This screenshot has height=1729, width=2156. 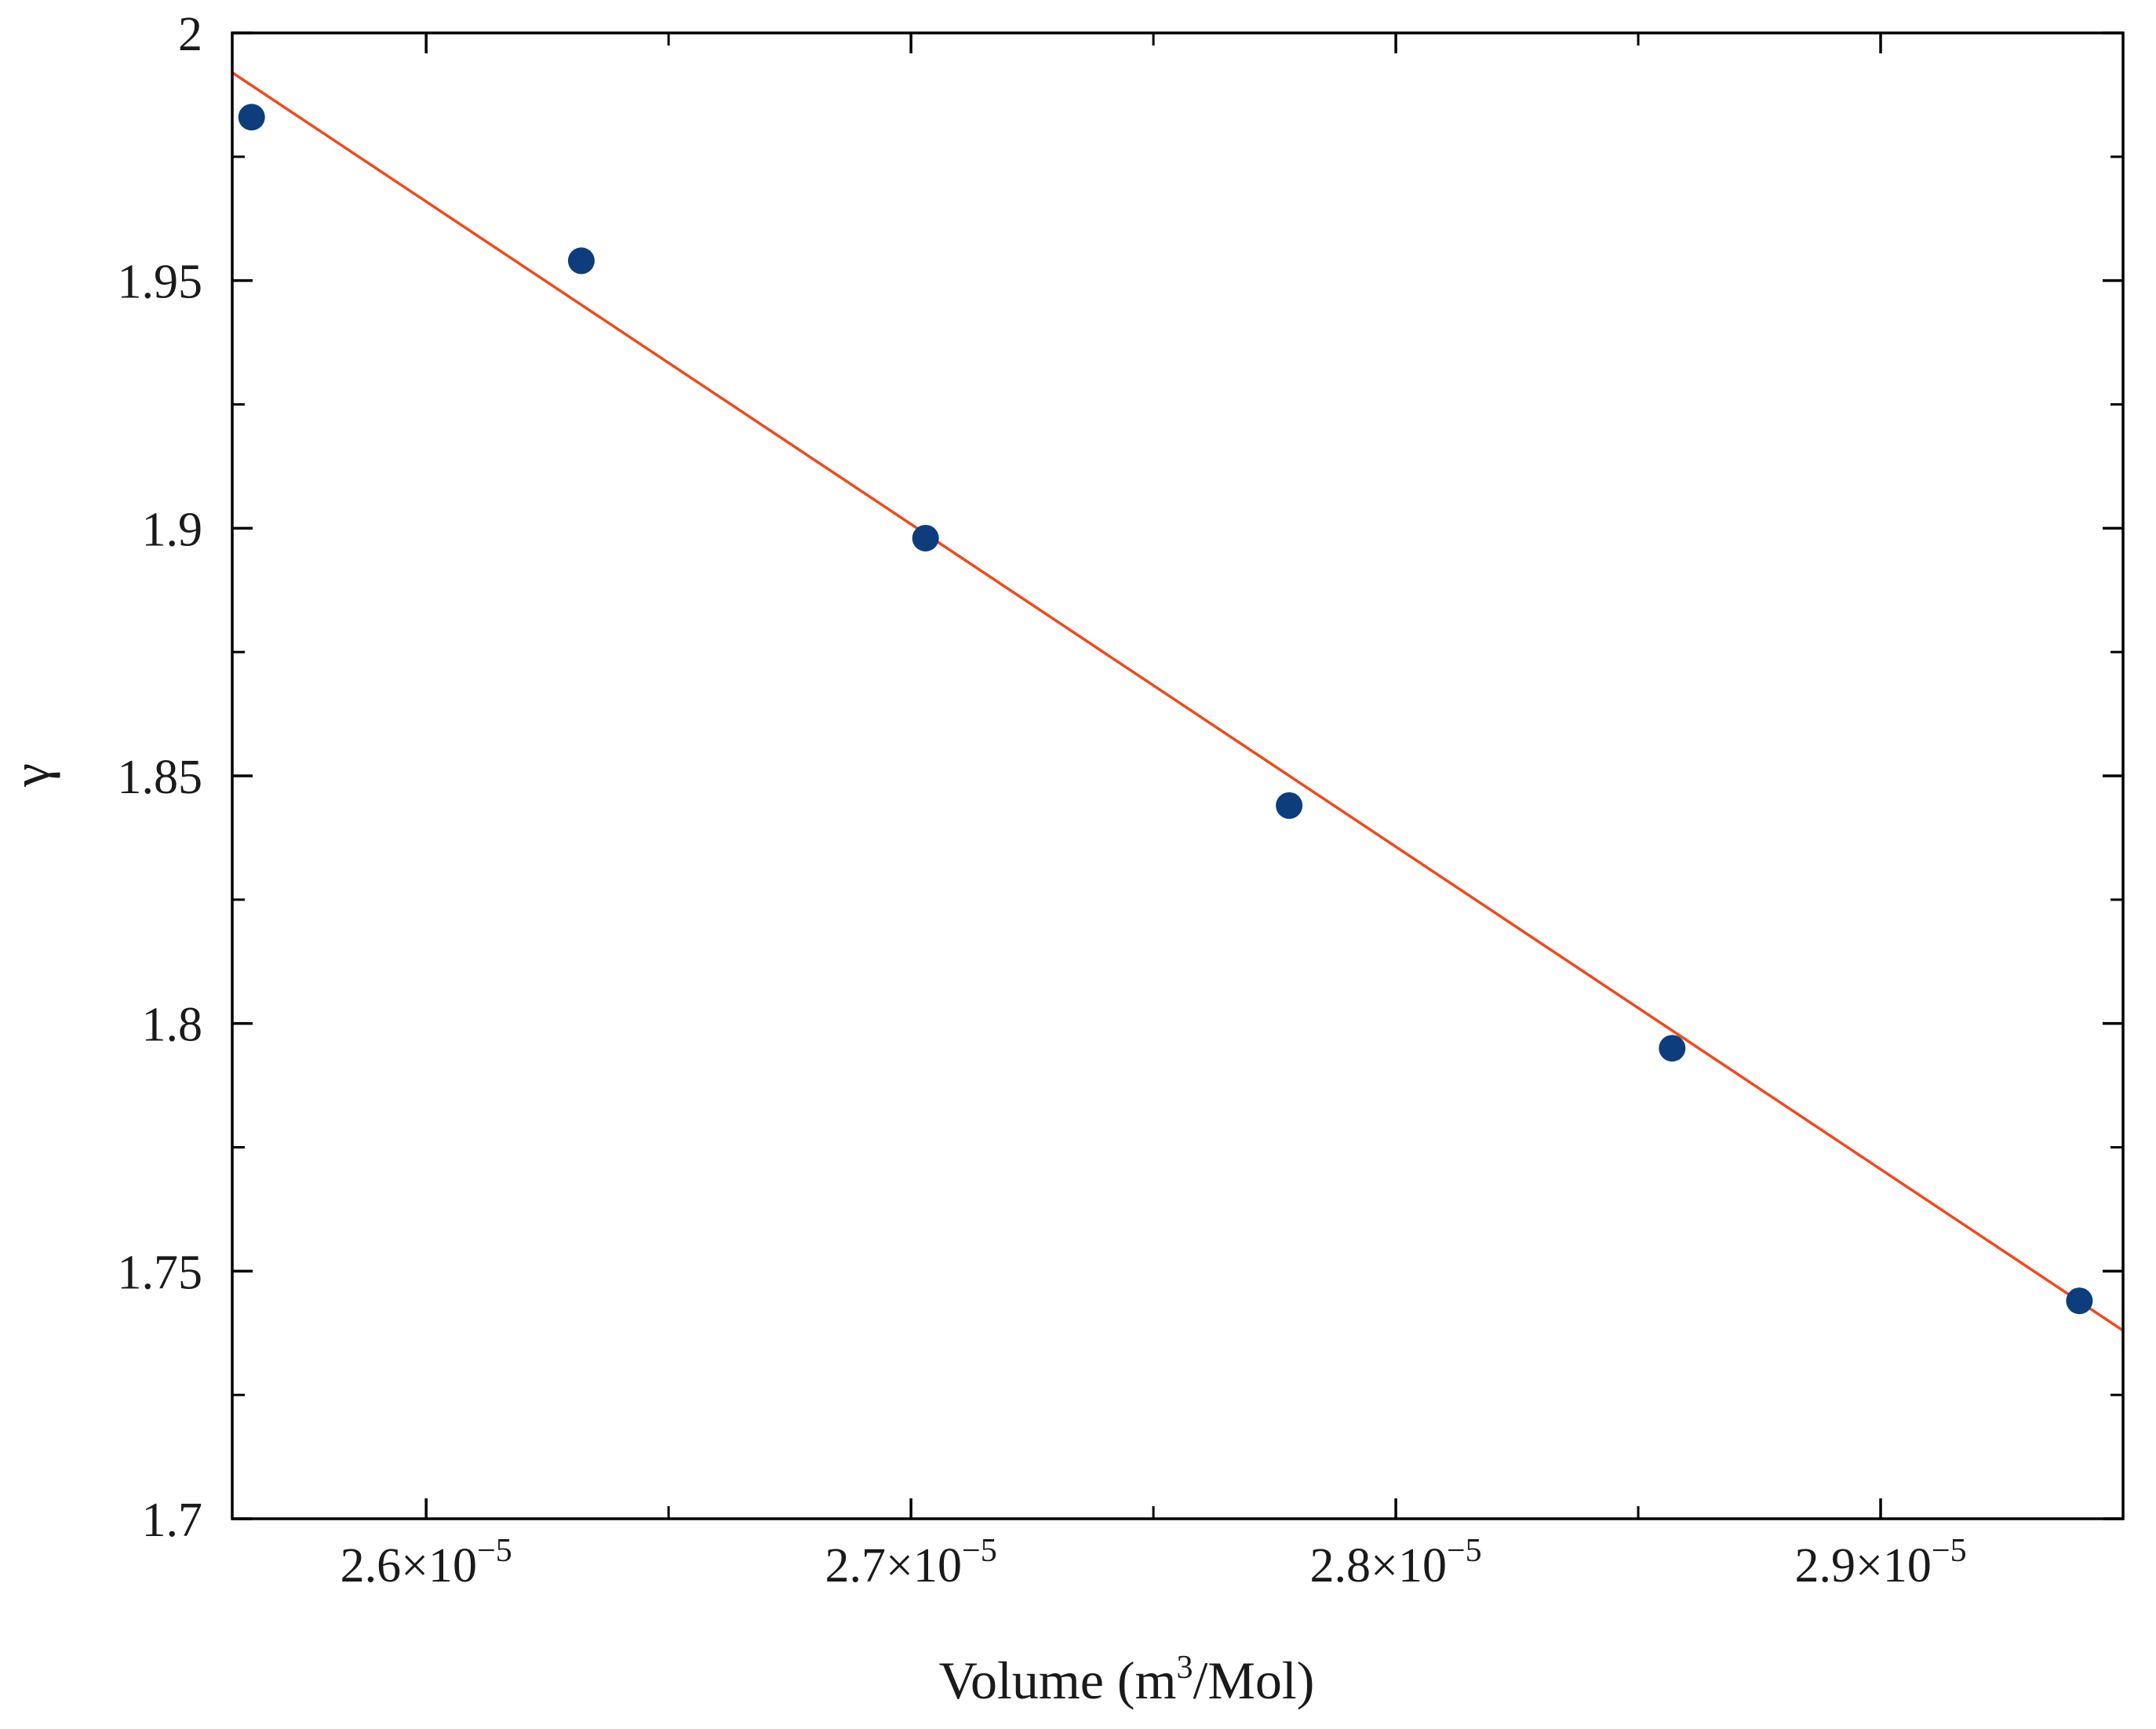 I want to click on y-tick-label: 1.85, so click(x=160, y=777).